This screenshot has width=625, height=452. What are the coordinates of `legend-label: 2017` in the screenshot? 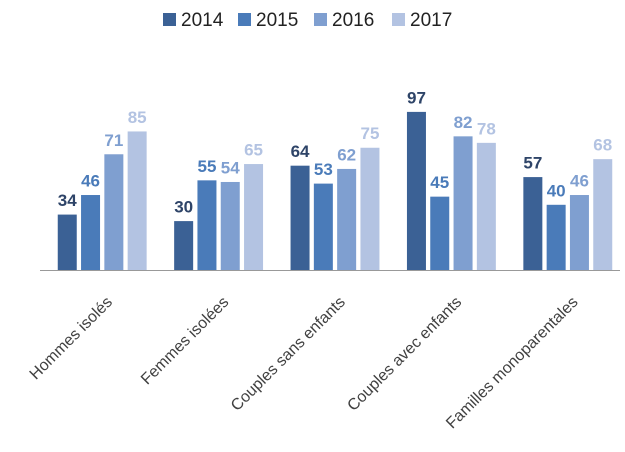 It's located at (431, 20).